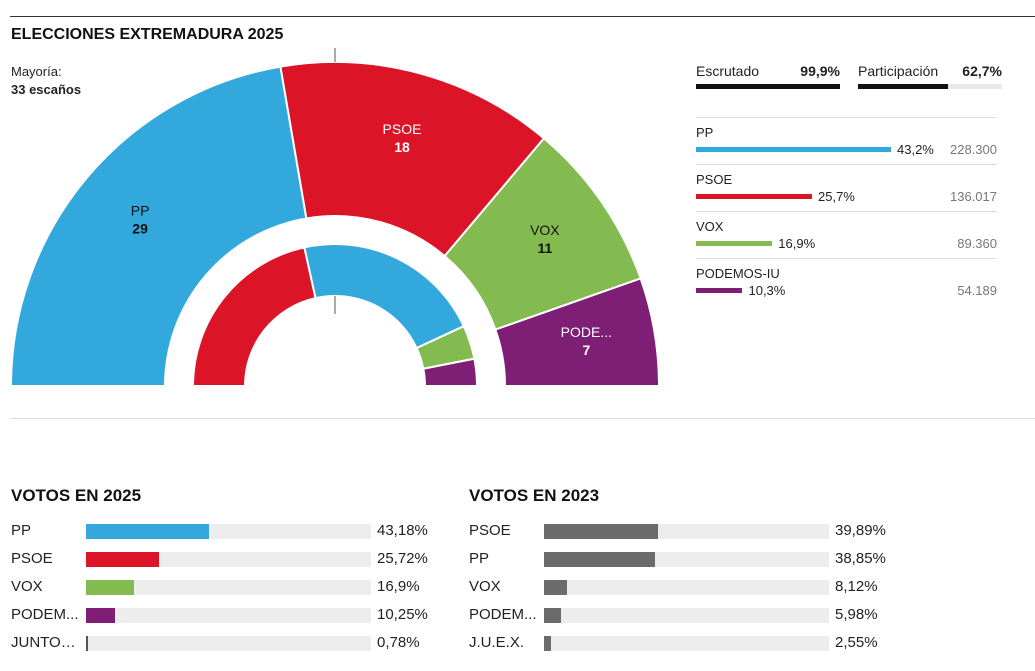 The image size is (1035, 671). What do you see at coordinates (846, 140) in the screenshot?
I see `party-row-pp: PP 43,2% 228.300` at bounding box center [846, 140].